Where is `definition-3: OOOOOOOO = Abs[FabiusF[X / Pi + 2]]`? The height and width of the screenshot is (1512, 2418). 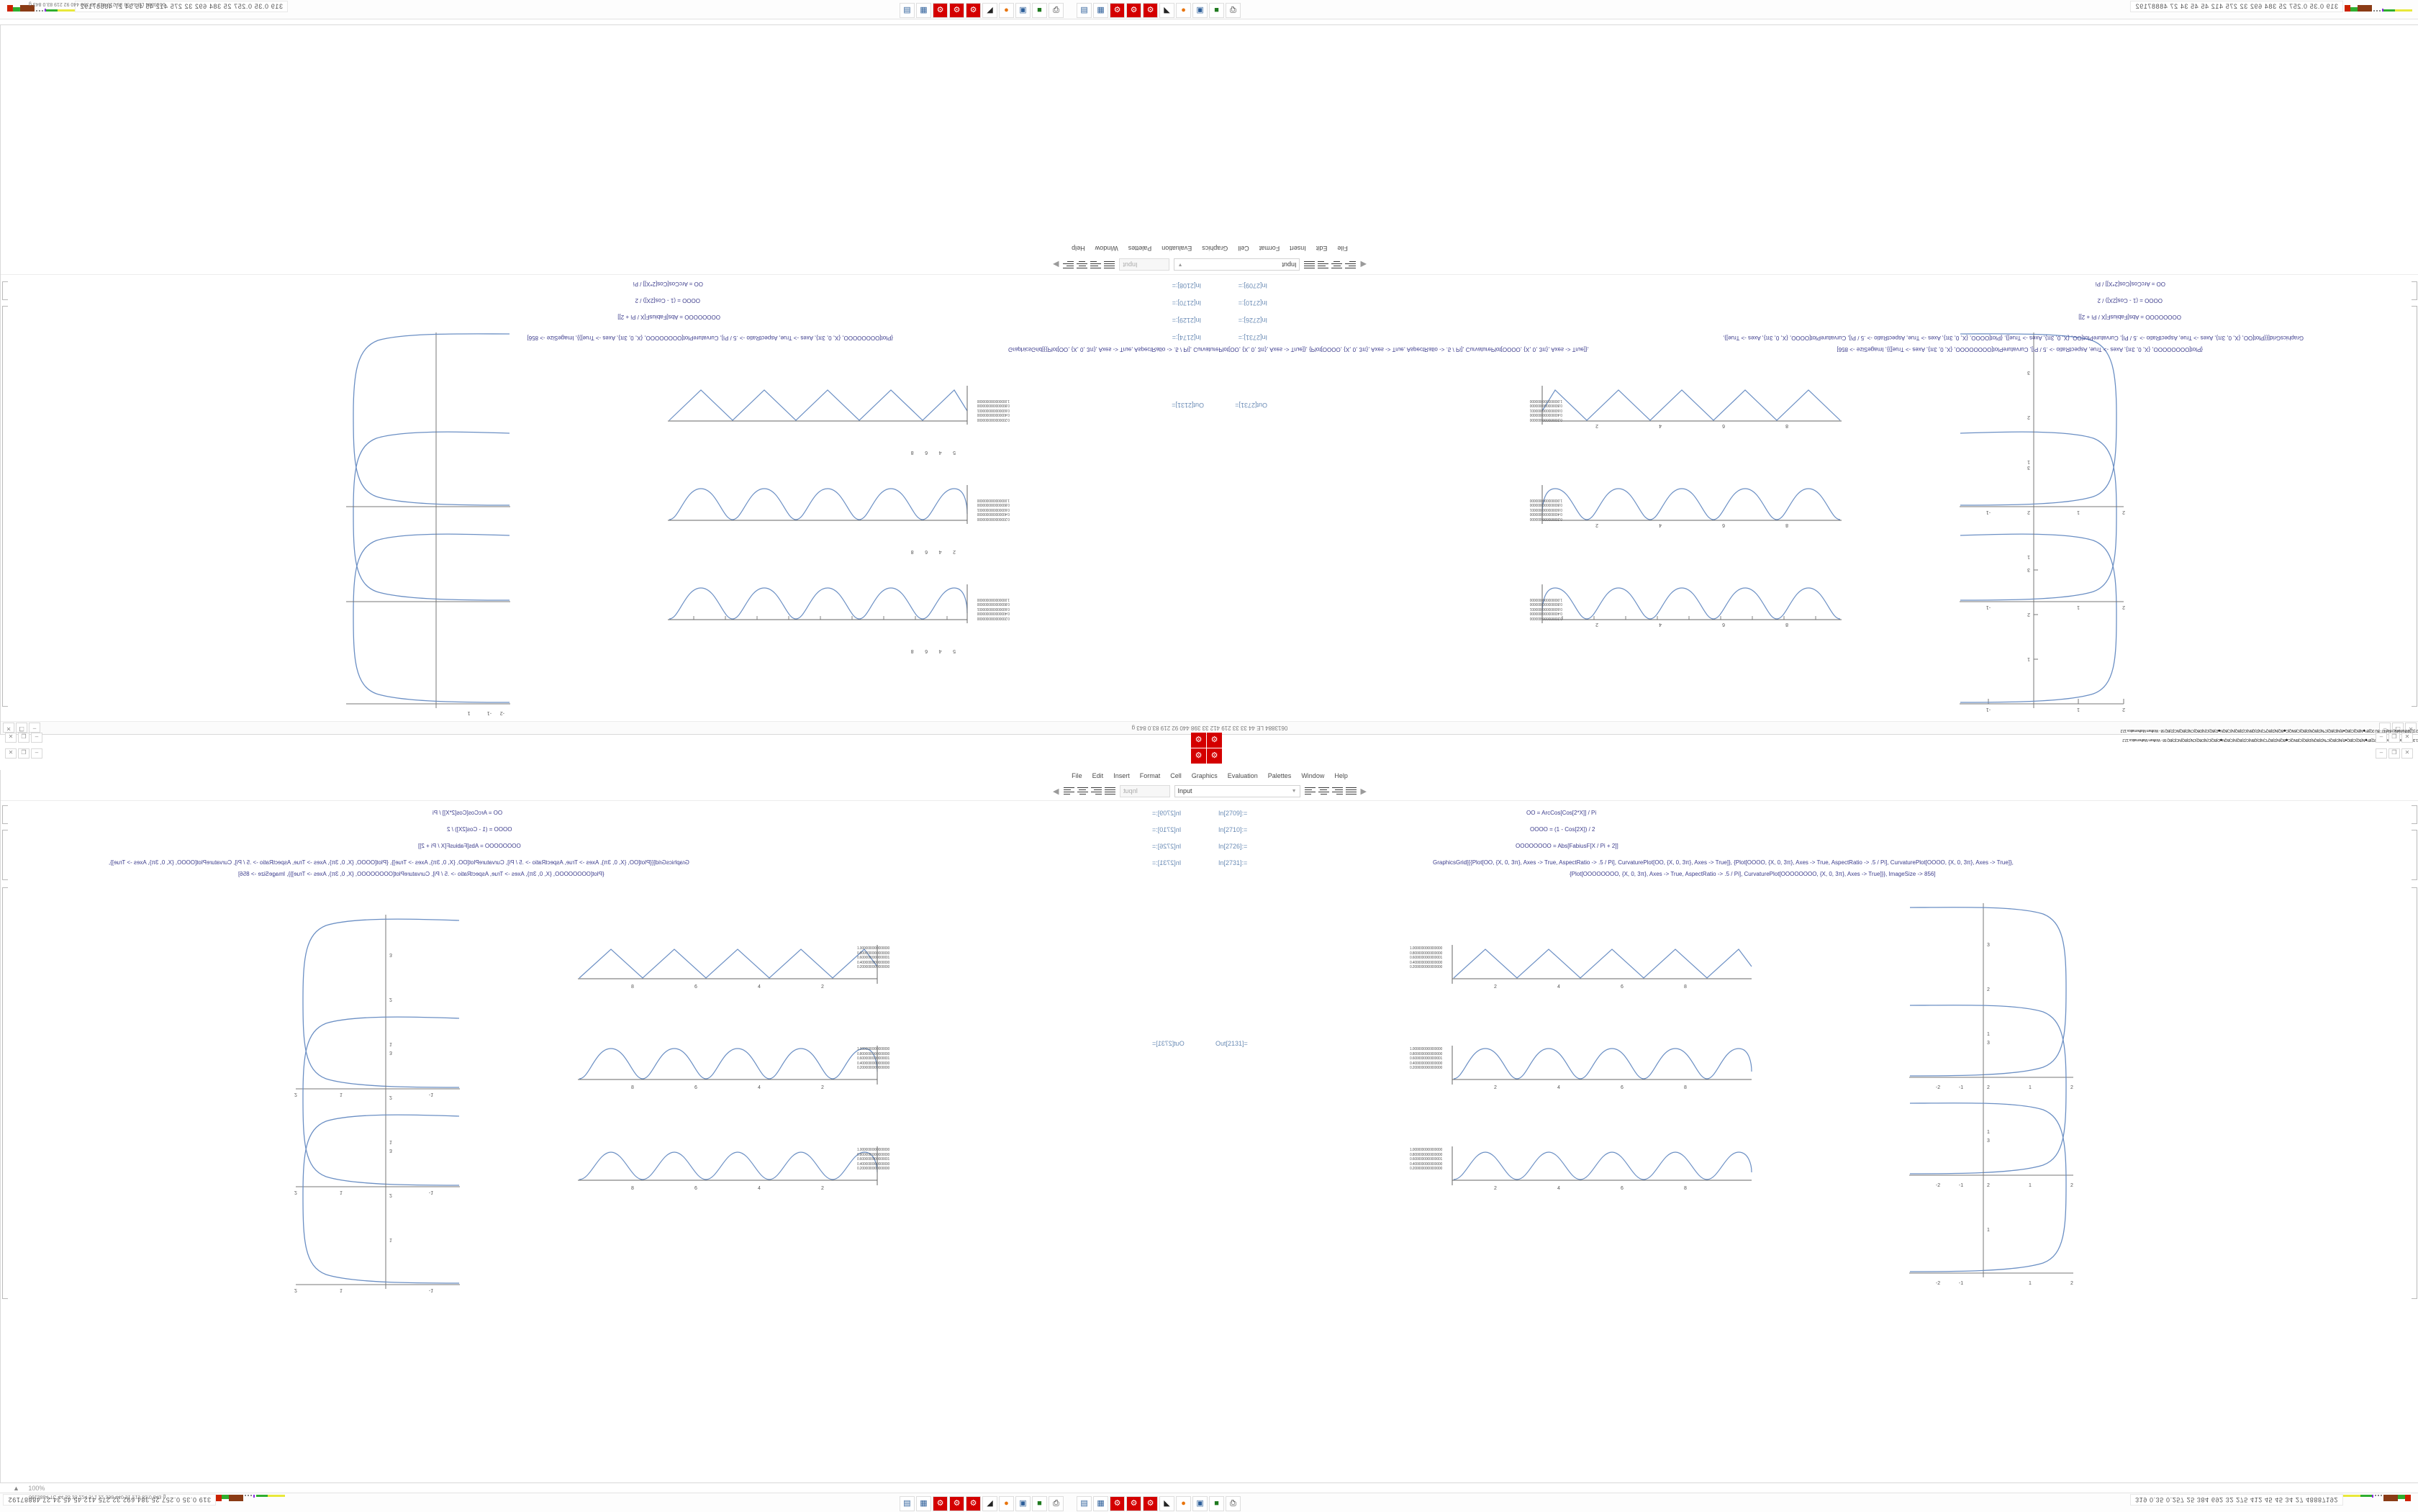 definition-3: OOOOOOOO = Abs[FabiusF[X / Pi + 2]] is located at coordinates (2129, 317).